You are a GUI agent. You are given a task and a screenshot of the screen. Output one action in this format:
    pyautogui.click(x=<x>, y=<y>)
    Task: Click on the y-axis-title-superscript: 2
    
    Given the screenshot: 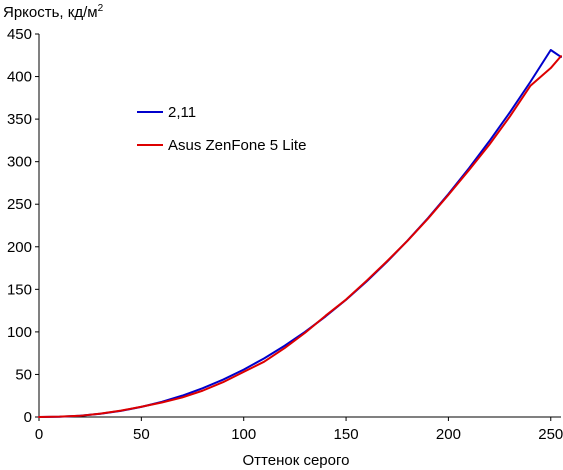 What is the action you would take?
    pyautogui.click(x=101, y=8)
    